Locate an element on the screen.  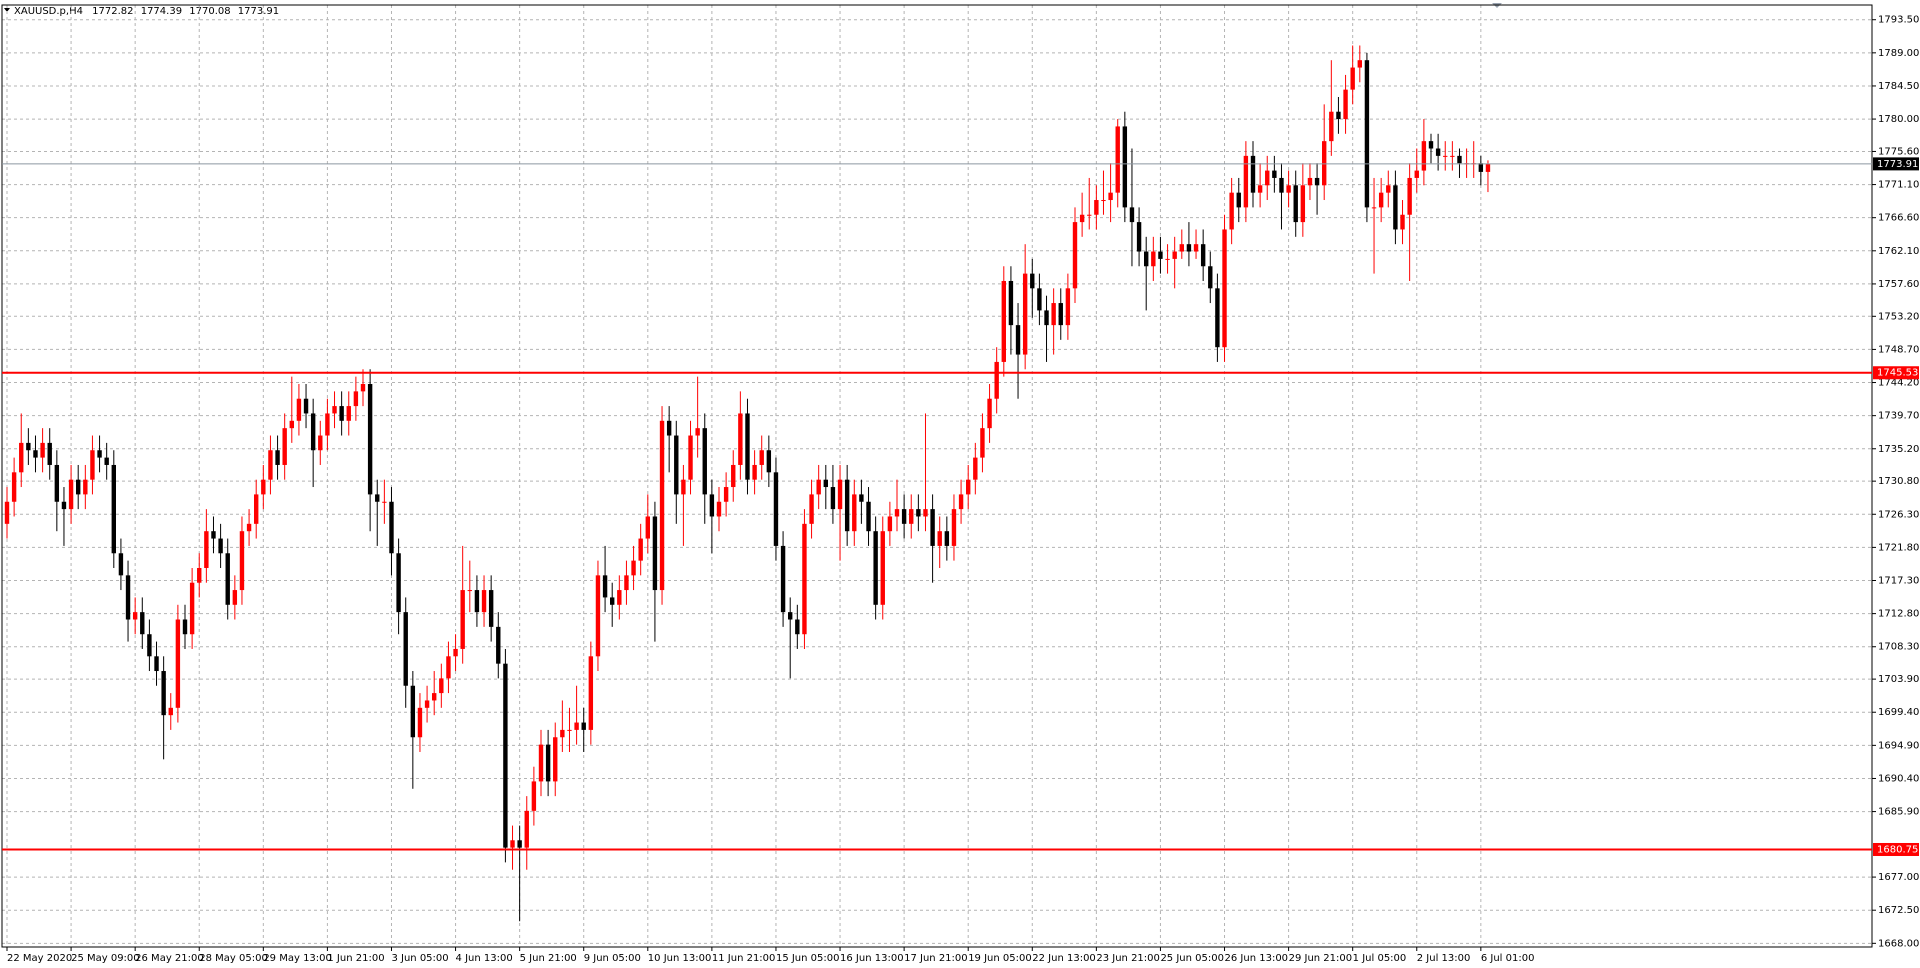
y-tick-label: 1762.10 is located at coordinates (1898, 251).